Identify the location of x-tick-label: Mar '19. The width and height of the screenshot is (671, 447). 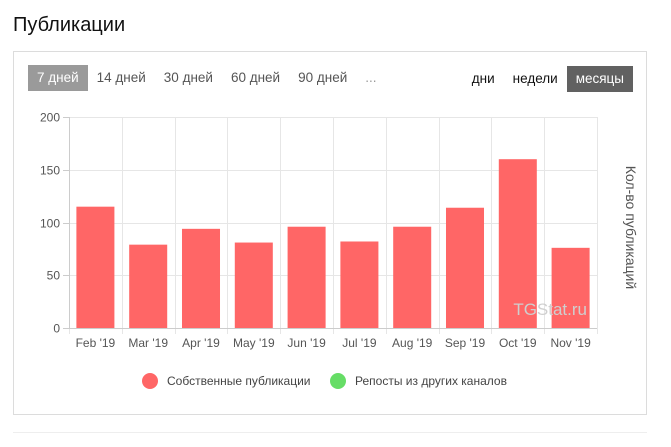
(148, 343).